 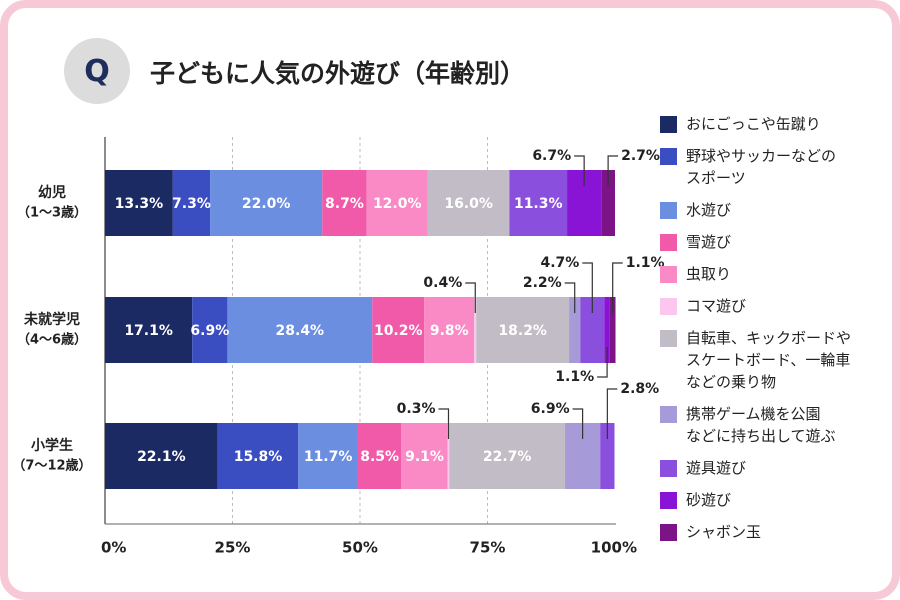 I want to click on legend-item: シャボン玉, so click(x=775, y=532).